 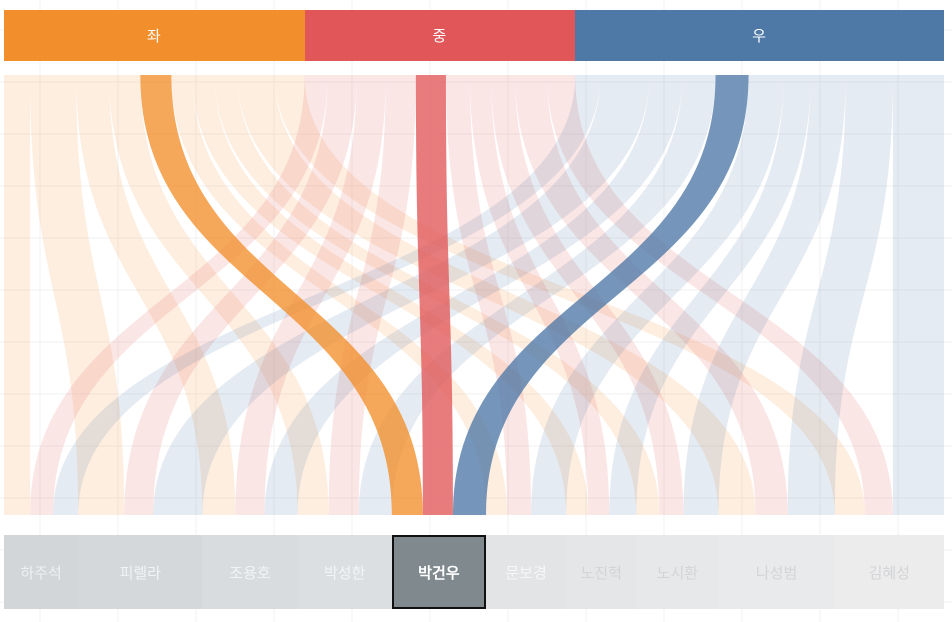 I want to click on target-segment-8: 나성범, so click(x=776, y=572).